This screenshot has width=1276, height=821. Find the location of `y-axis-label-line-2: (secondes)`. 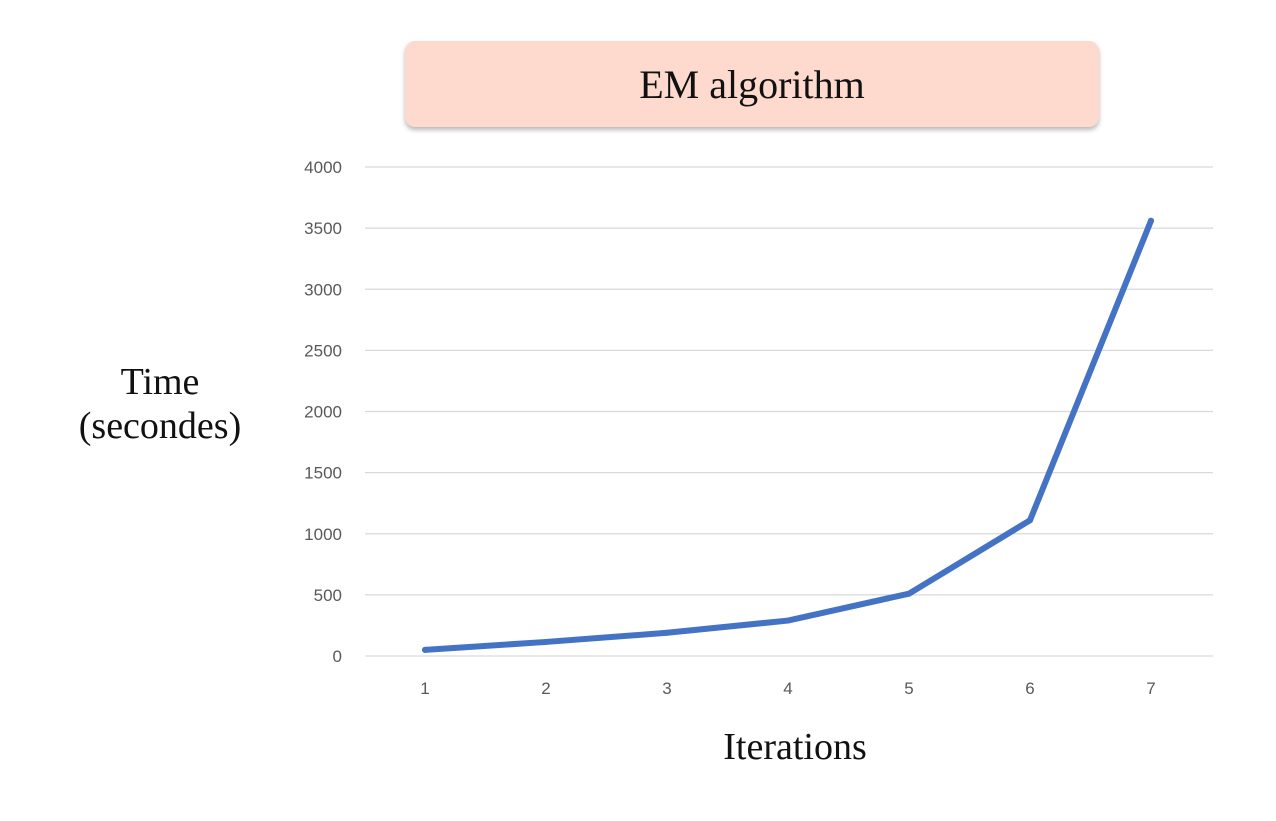

y-axis-label-line-2: (secondes) is located at coordinates (160, 426).